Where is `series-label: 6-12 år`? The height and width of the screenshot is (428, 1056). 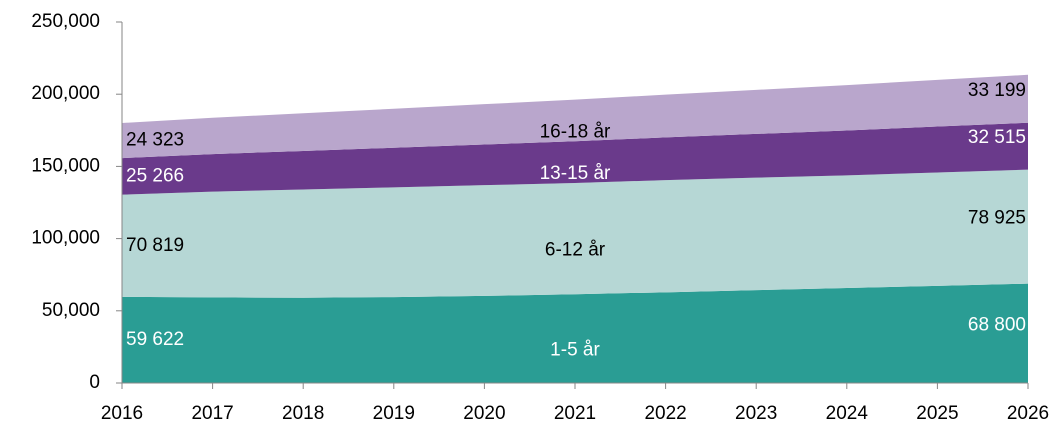
series-label: 6-12 år is located at coordinates (575, 250).